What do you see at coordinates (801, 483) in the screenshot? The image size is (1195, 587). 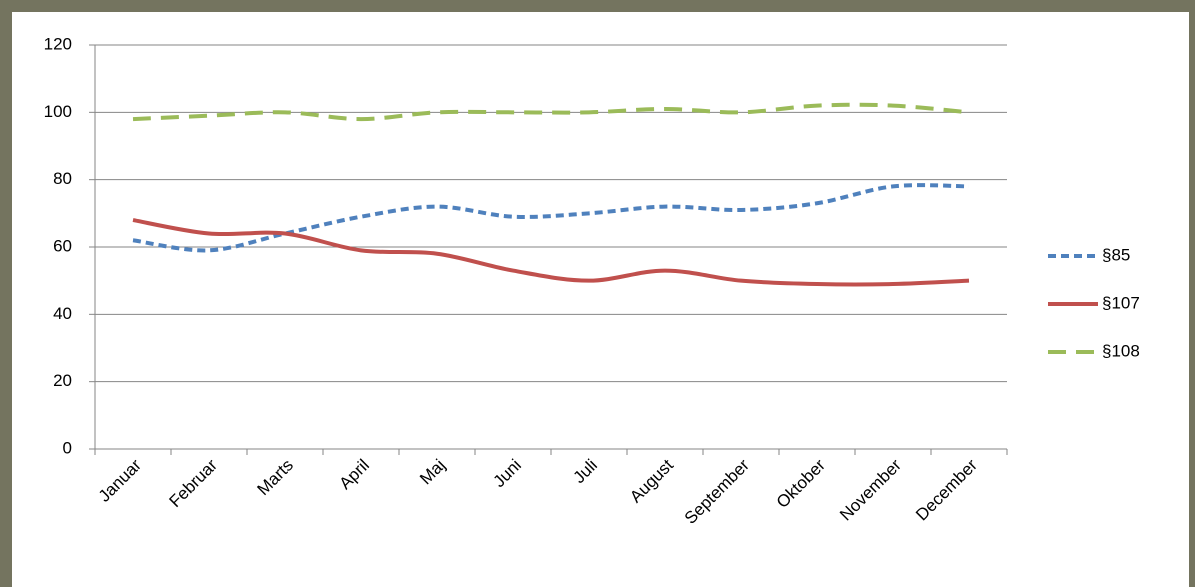 I see `x-tick-label: Oktober` at bounding box center [801, 483].